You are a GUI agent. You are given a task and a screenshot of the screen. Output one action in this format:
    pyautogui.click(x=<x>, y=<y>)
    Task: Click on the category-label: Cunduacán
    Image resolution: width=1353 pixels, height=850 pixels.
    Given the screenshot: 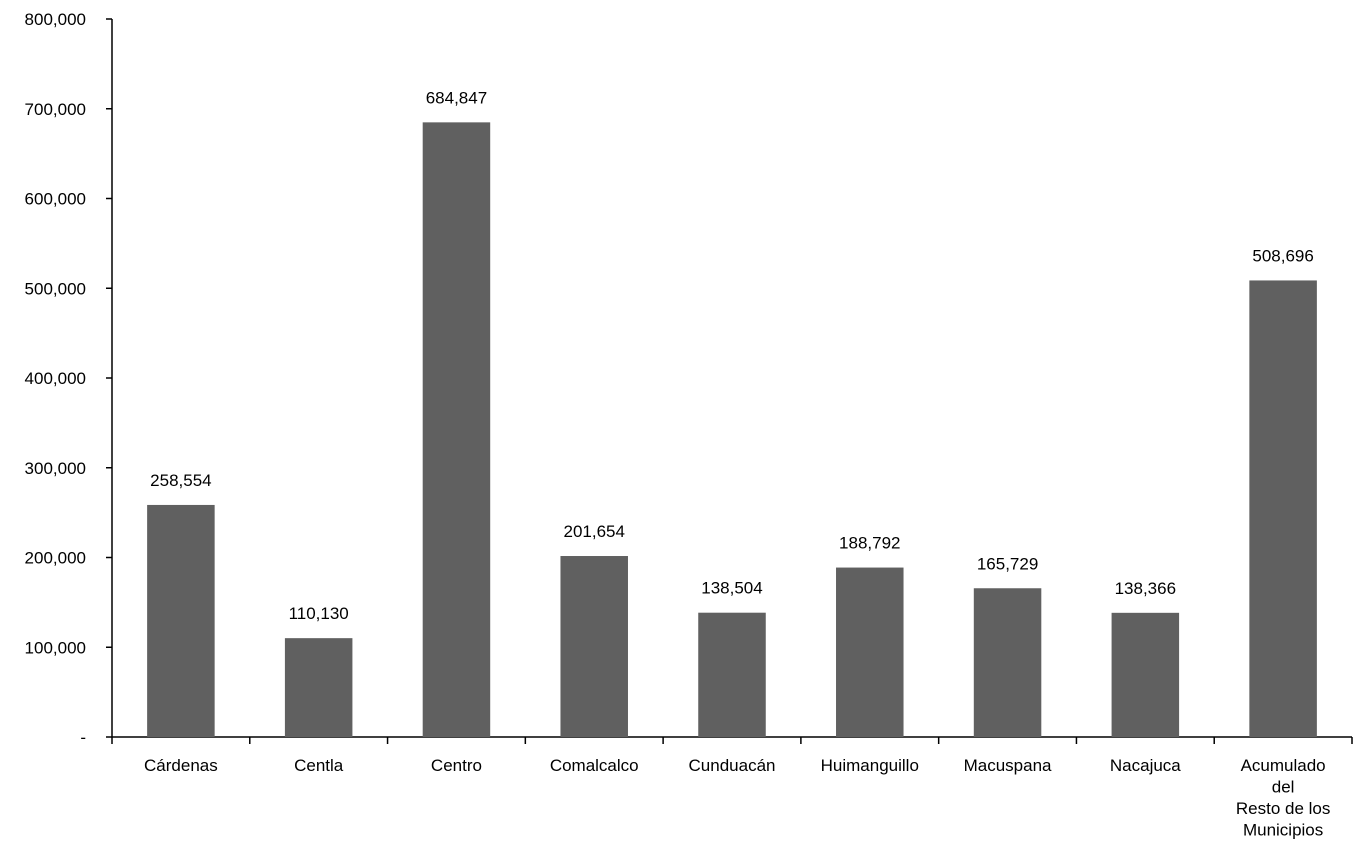 What is the action you would take?
    pyautogui.click(x=732, y=765)
    